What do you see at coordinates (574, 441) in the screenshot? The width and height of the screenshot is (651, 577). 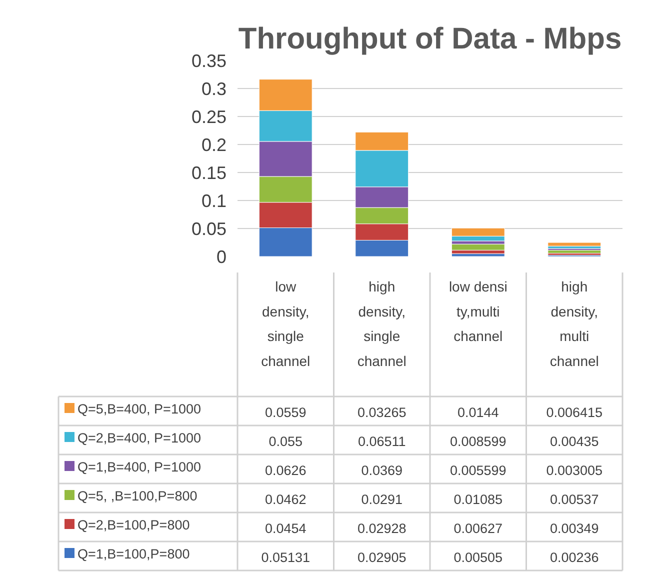 I see `data-label: 0.00435` at bounding box center [574, 441].